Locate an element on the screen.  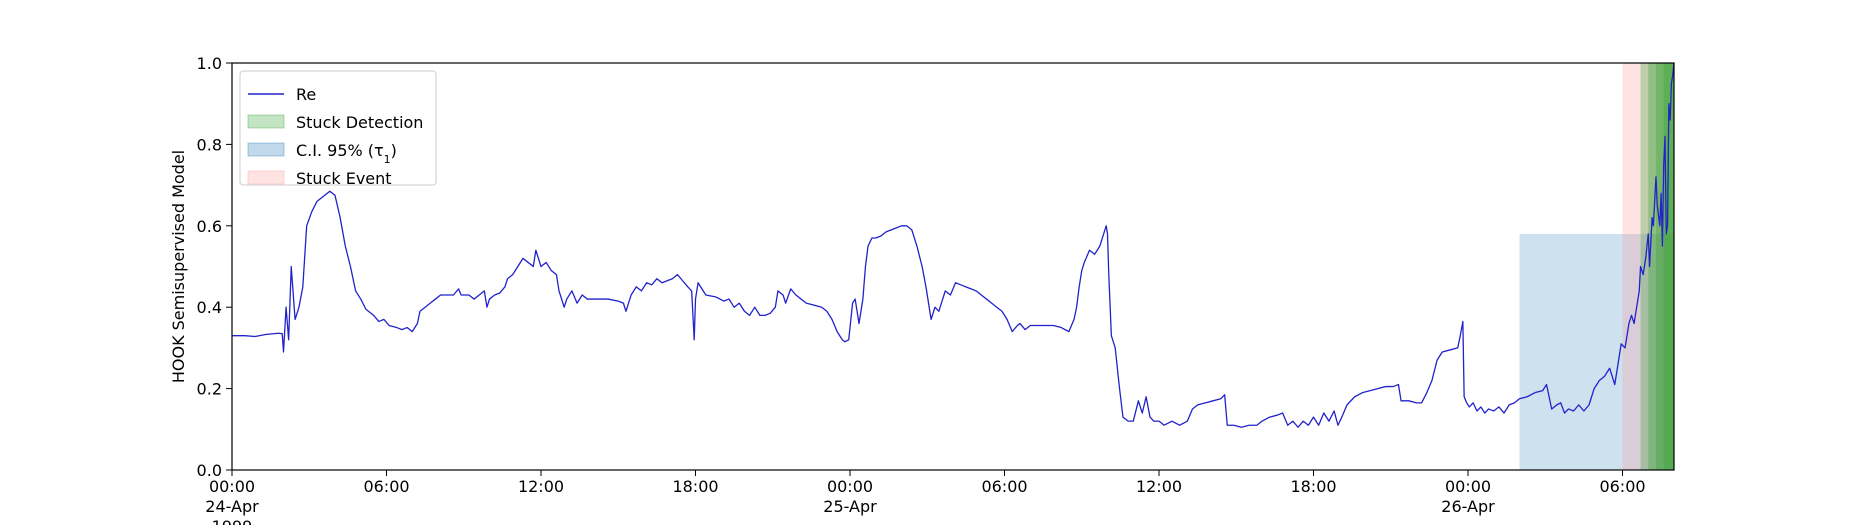
y-axis: 0.0 0.2 0.4 0.6 0.8 1.0 is located at coordinates (214, 267).